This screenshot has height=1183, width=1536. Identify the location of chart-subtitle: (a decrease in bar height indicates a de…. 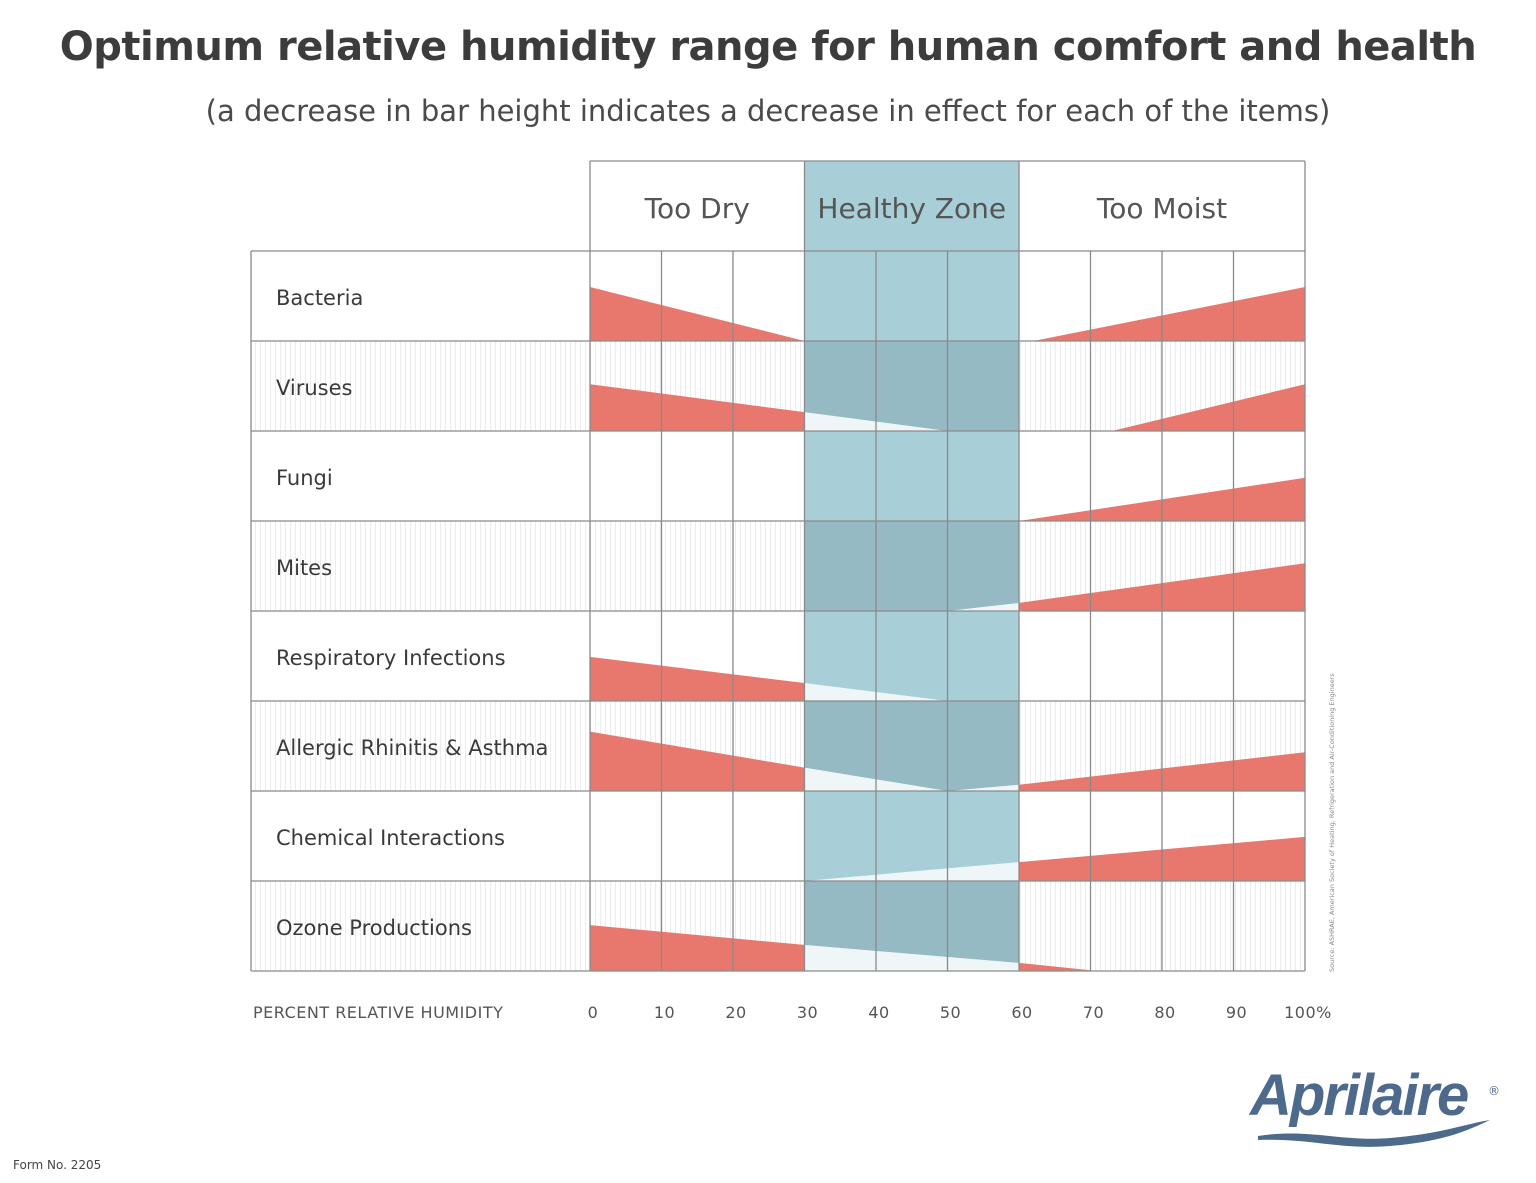
(768, 111).